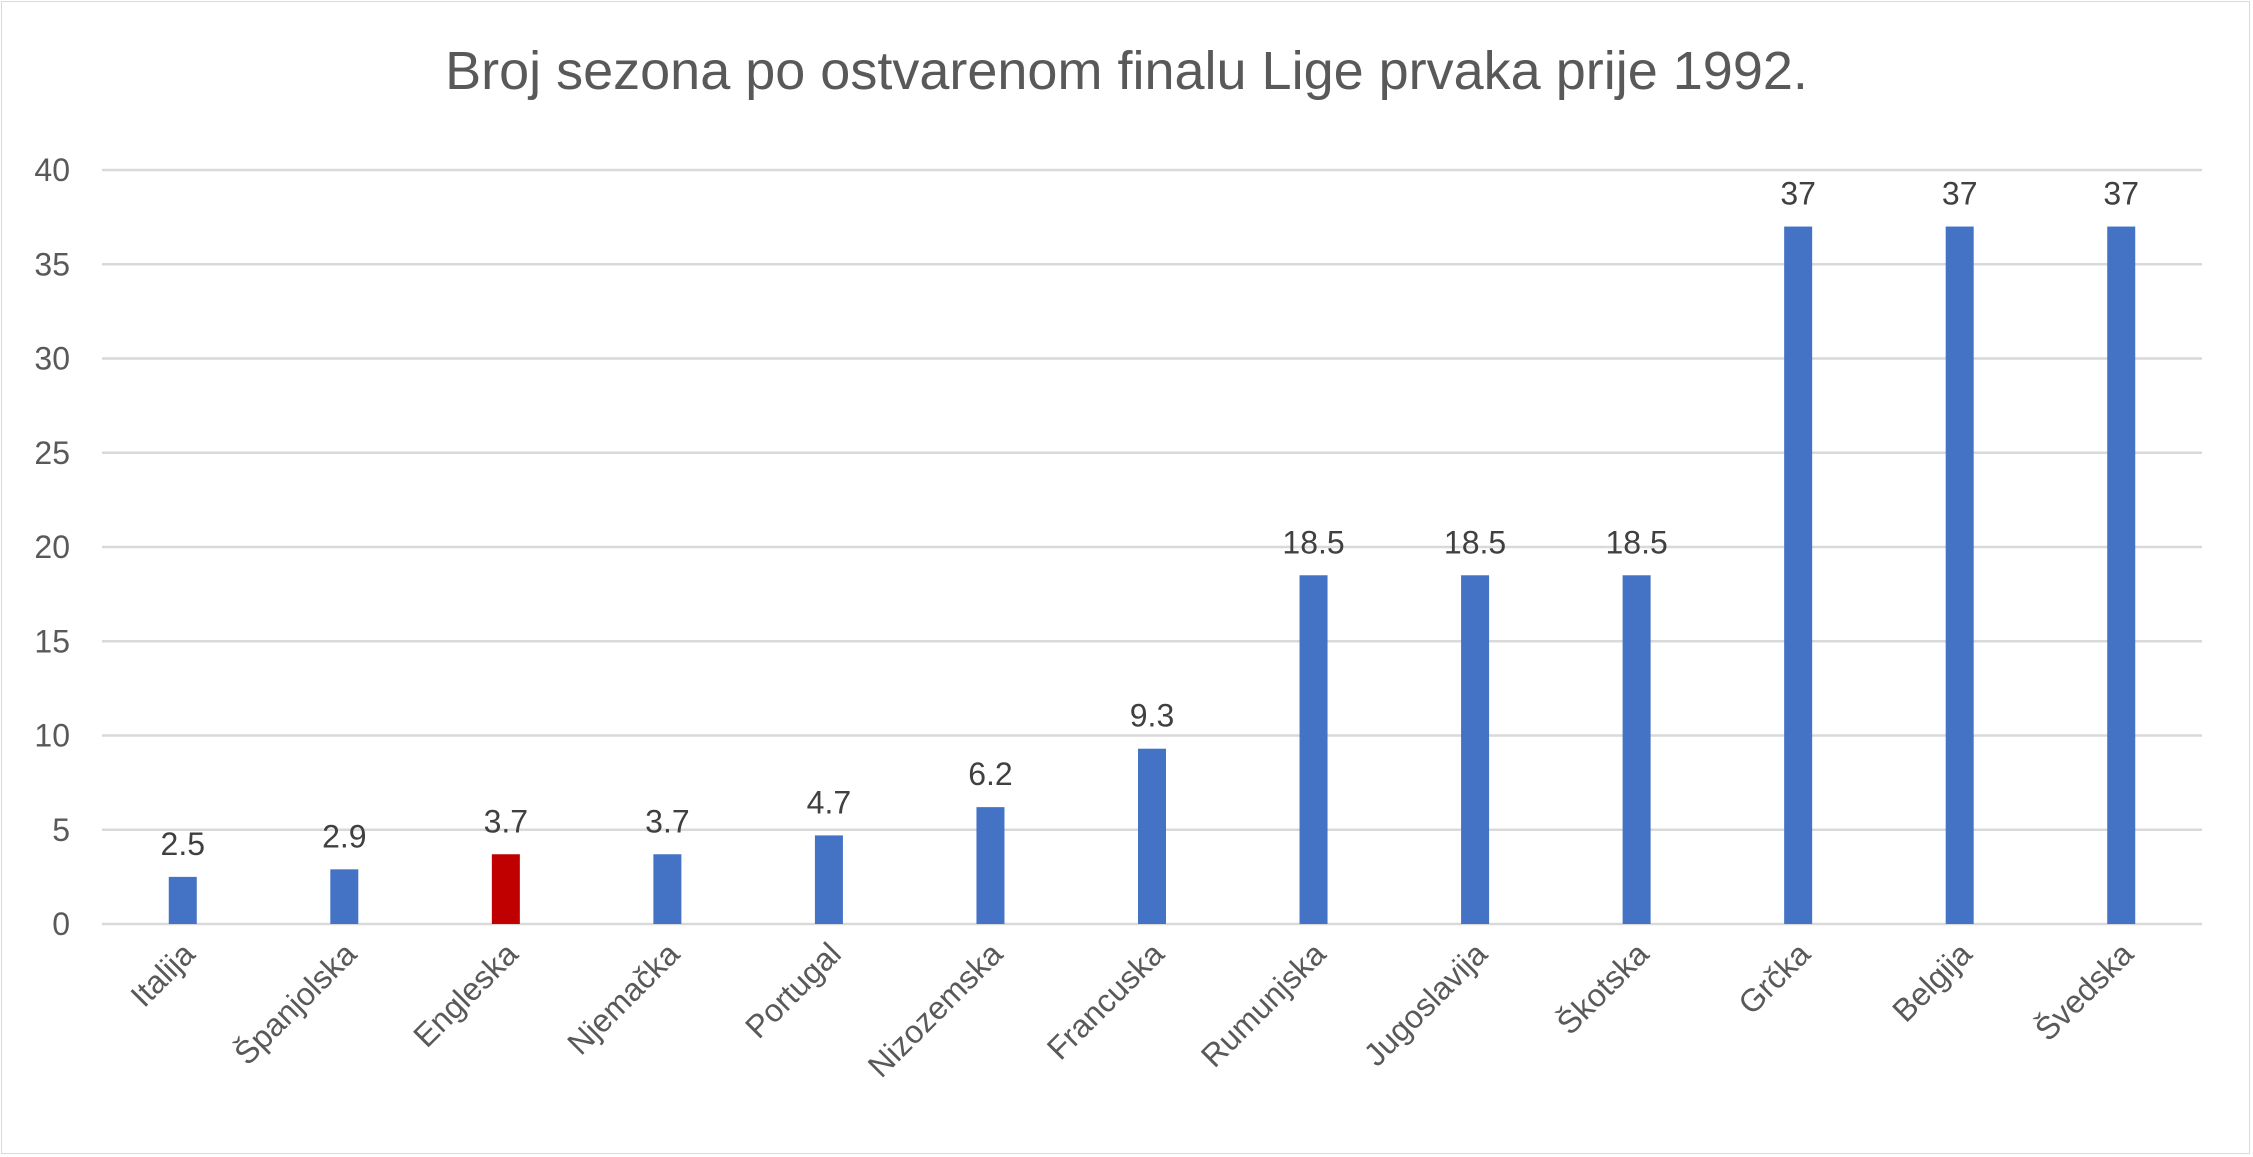  What do you see at coordinates (52, 736) in the screenshot?
I see `y-tick-label: 10` at bounding box center [52, 736].